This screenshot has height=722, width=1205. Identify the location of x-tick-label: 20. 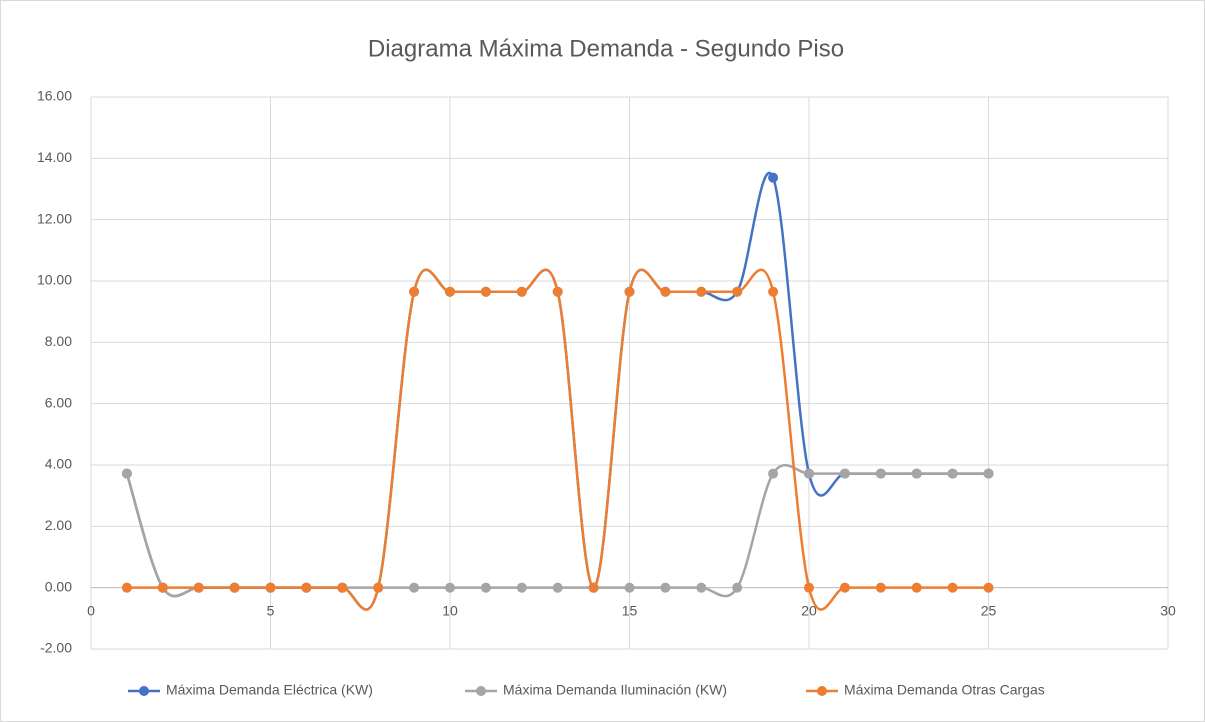
(809, 610).